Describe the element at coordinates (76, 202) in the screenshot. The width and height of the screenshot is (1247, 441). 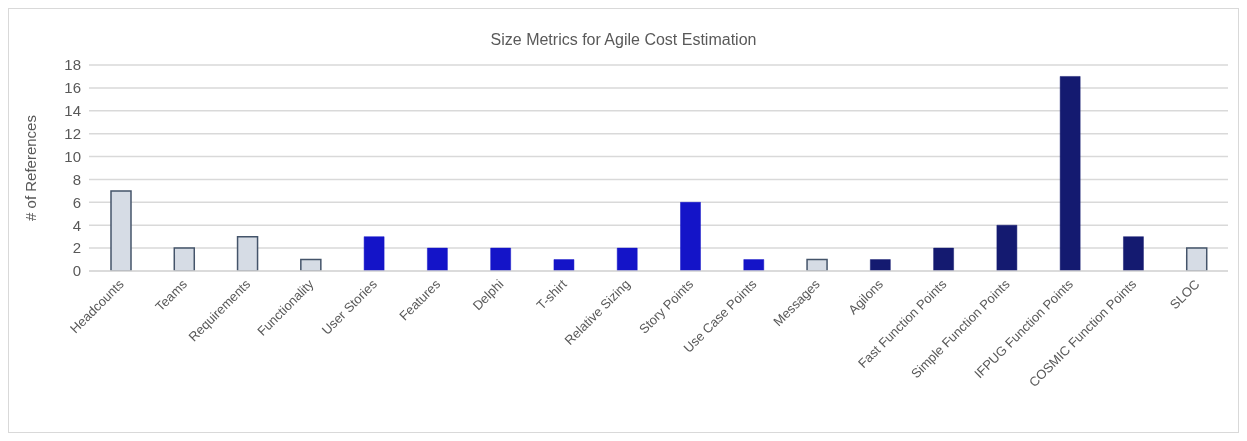
I see `y-tick-label: 6` at that location.